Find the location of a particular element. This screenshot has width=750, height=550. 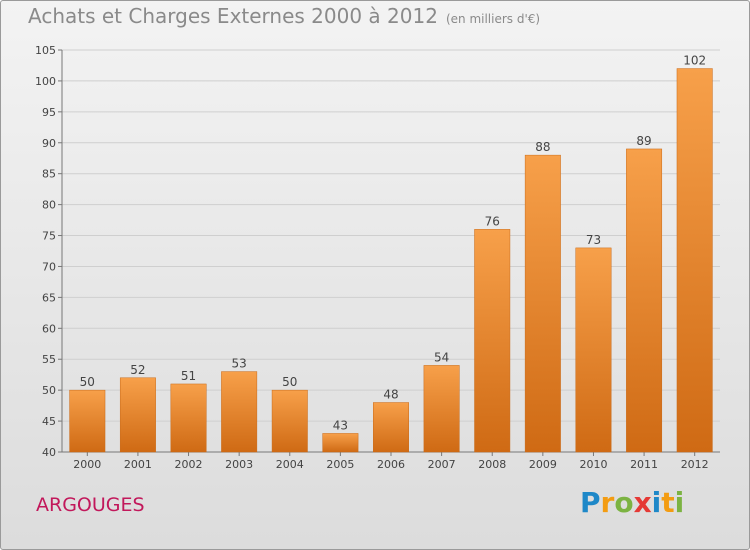

data-label: 73 is located at coordinates (593, 240).